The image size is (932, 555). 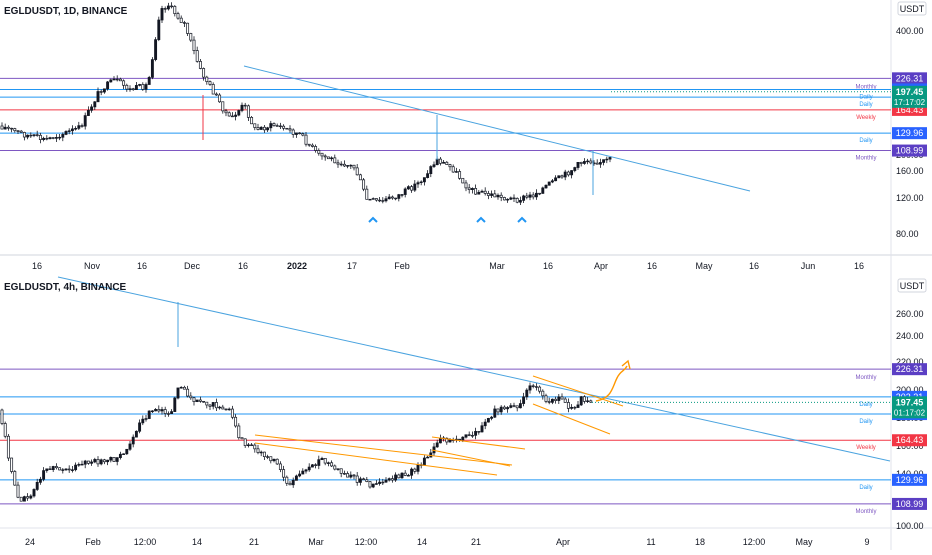 I want to click on bounce-marker, so click(x=522, y=219).